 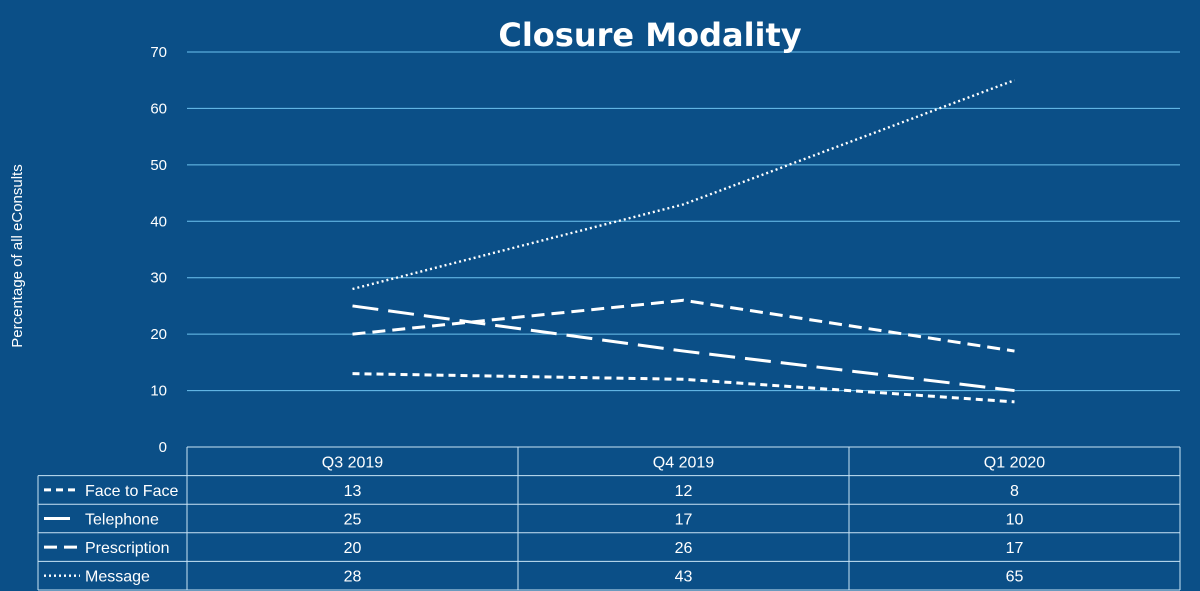 I want to click on data-label: 26, so click(x=684, y=548).